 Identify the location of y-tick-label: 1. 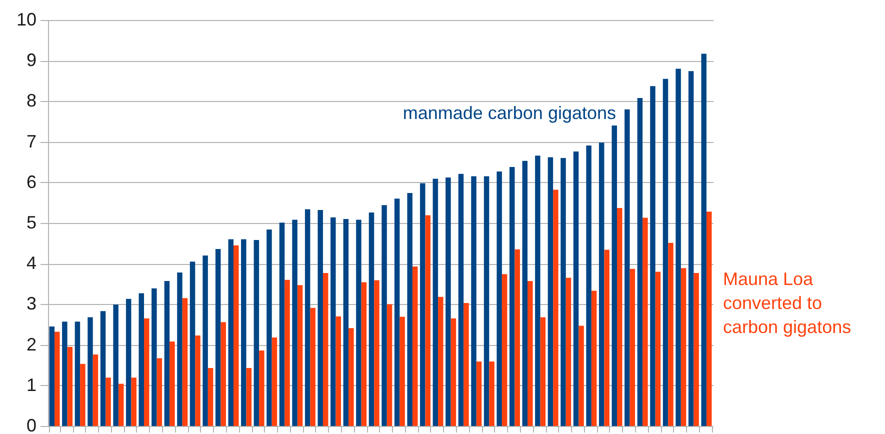
(31, 384).